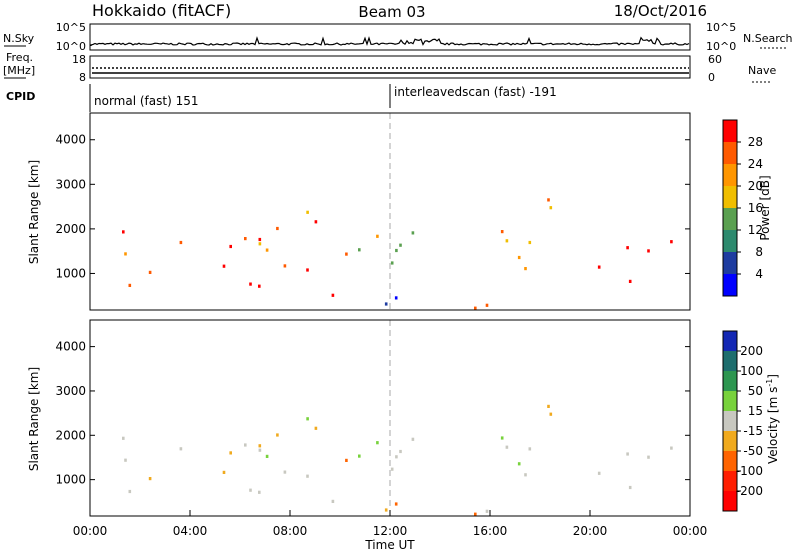  I want to click on y-tick-label: 3000, so click(70, 391).